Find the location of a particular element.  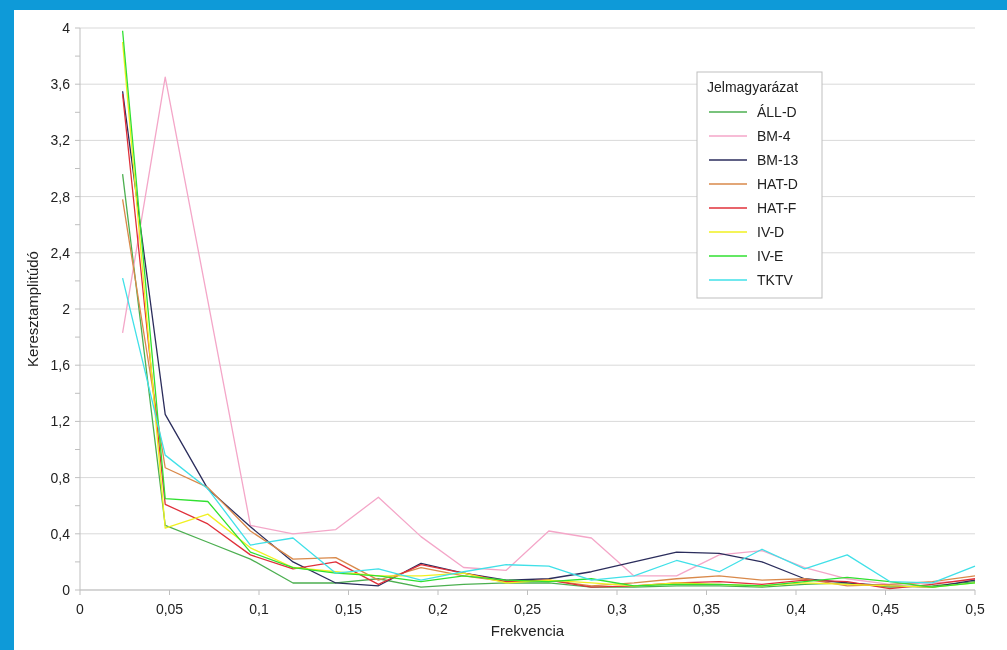

legend-label: HAT-F is located at coordinates (777, 207).